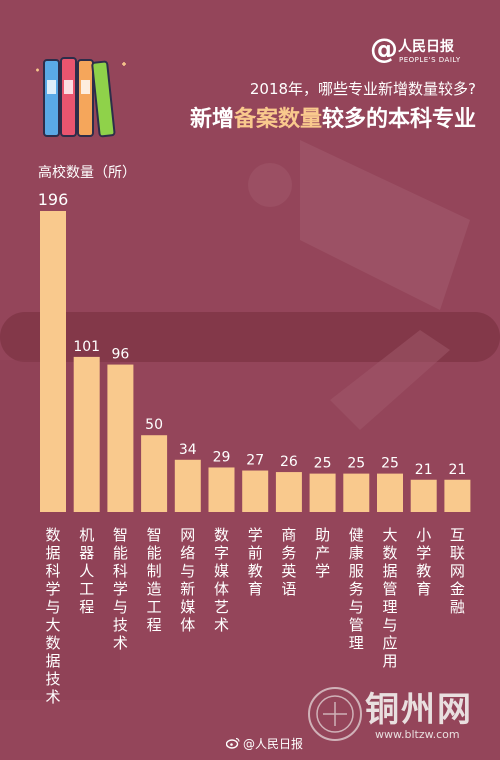 The image size is (500, 760). Describe the element at coordinates (362, 89) in the screenshot. I see `chart-subtitle: 2018年，哪些专业新增数量较多?` at that location.